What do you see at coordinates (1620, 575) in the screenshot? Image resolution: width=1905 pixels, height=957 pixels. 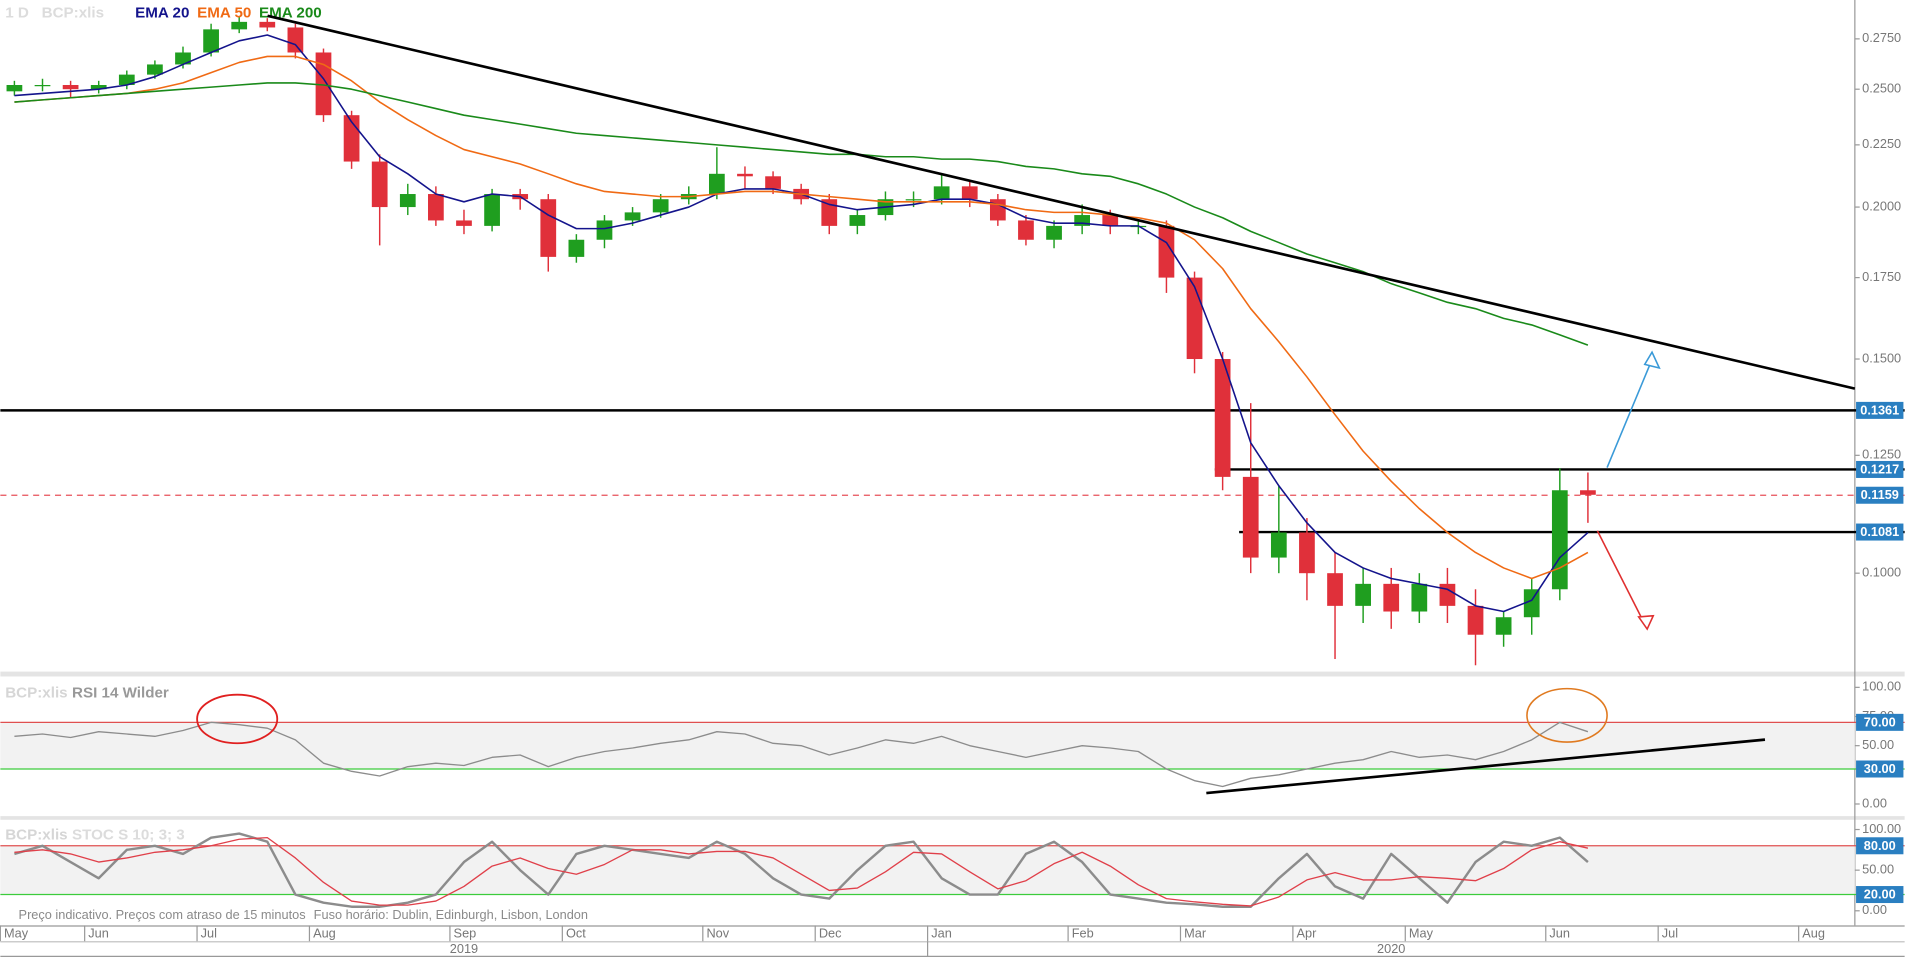 I see `arrow-down` at bounding box center [1620, 575].